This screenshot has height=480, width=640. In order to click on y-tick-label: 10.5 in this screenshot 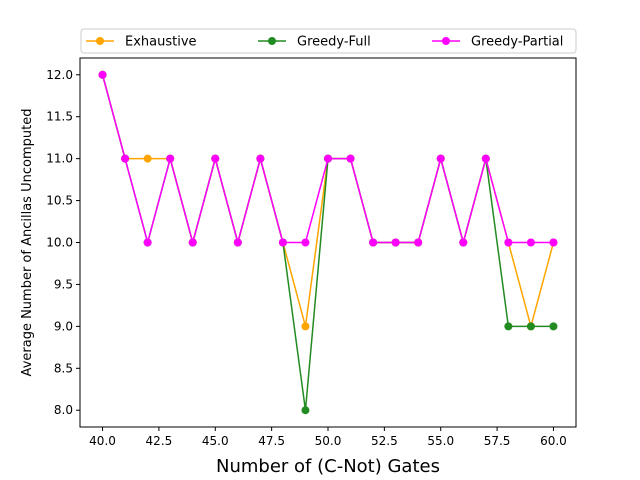, I will do `click(59, 201)`.